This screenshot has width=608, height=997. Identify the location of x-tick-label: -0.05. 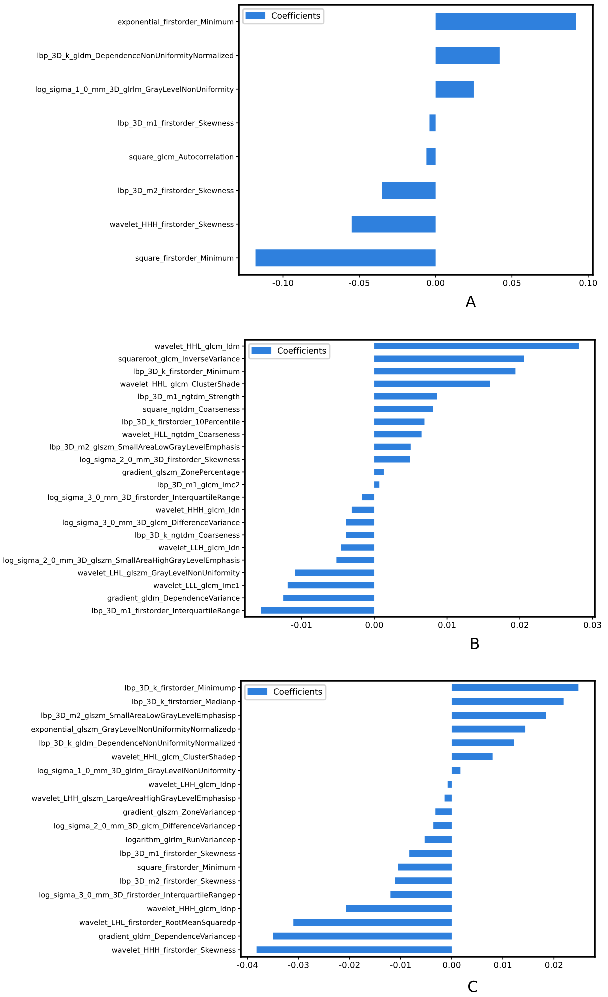
(359, 283).